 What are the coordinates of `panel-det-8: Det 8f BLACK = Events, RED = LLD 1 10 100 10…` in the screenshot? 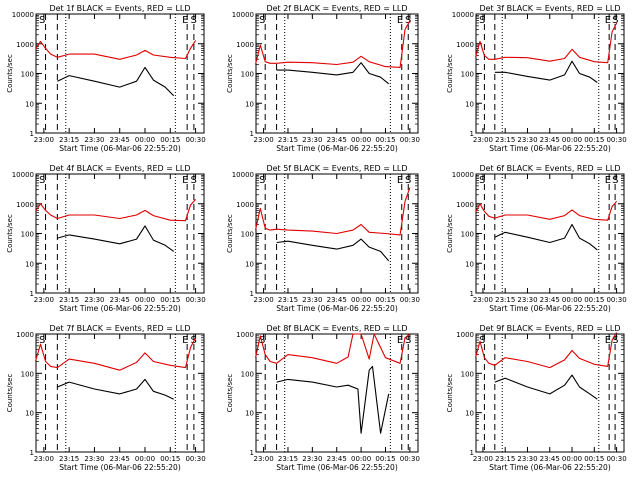 It's located at (323, 398).